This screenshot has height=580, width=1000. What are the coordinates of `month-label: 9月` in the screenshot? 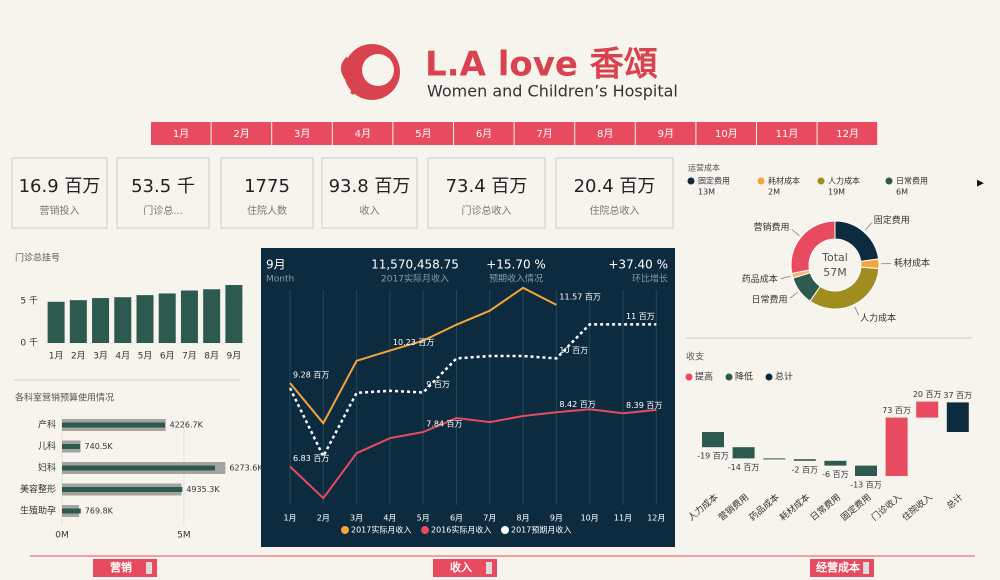 It's located at (666, 134).